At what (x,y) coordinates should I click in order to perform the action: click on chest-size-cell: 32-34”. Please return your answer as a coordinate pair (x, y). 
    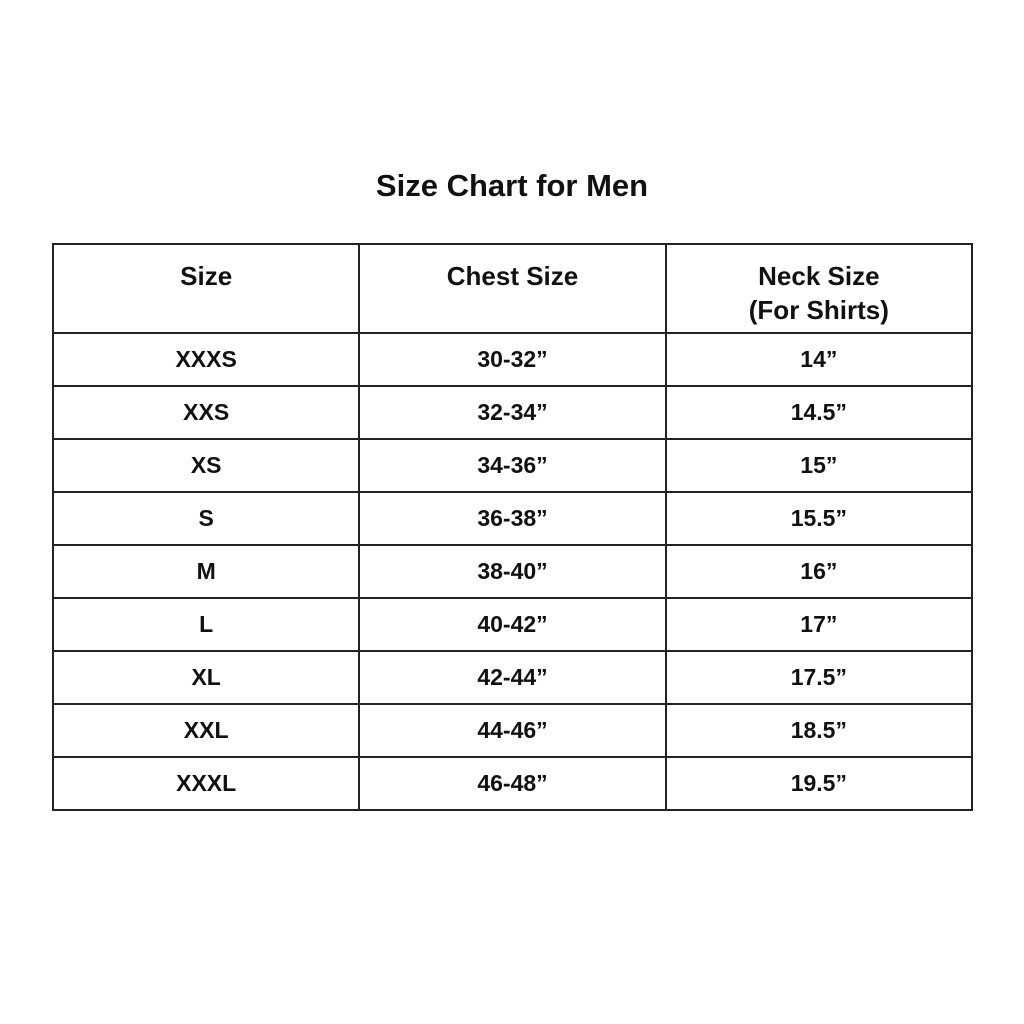
    Looking at the image, I should click on (512, 412).